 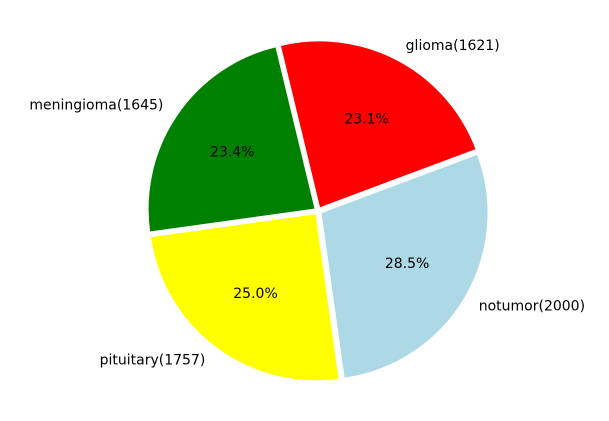 I want to click on percent-label-pituitary: 25.0%, so click(x=255, y=294).